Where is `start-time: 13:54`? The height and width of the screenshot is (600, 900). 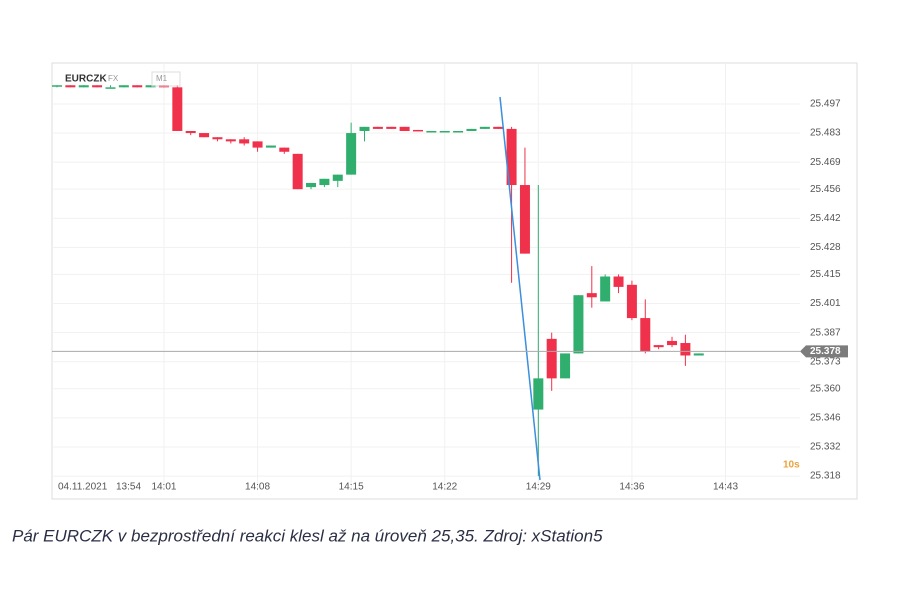 start-time: 13:54 is located at coordinates (128, 487).